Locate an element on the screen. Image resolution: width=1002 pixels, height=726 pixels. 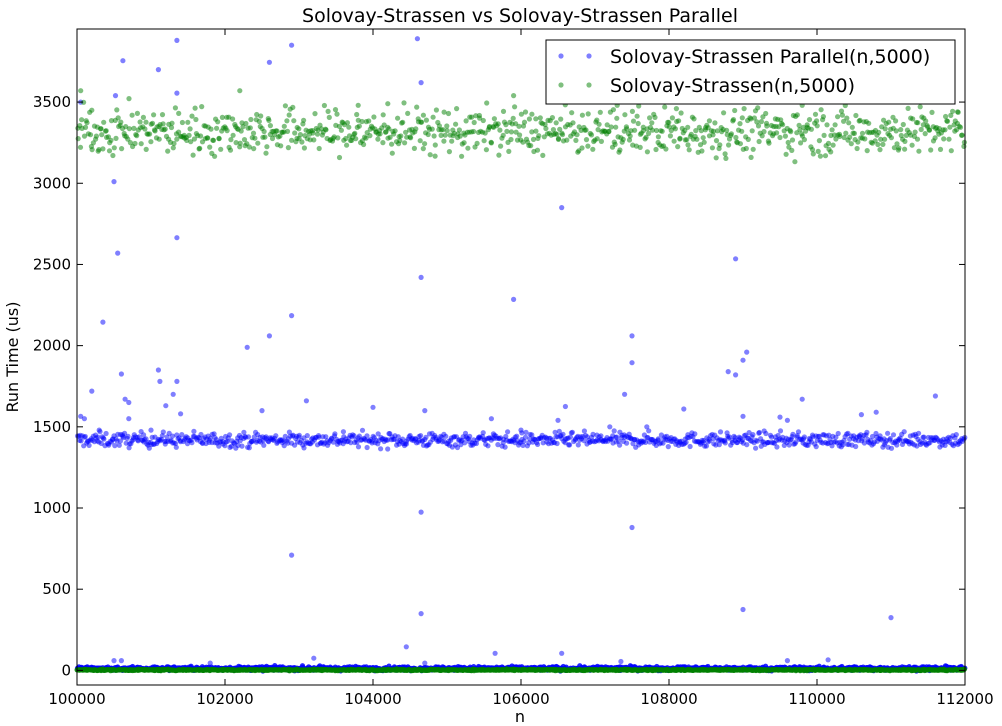
baseline-bands is located at coordinates (521, 668).